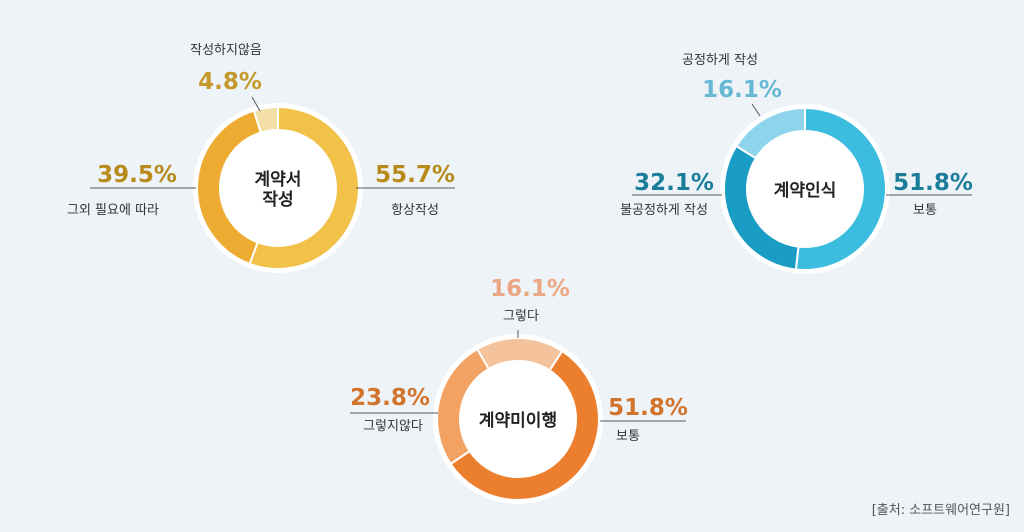 The width and height of the screenshot is (1024, 532). I want to click on slice-percent: 55.7%, so click(415, 175).